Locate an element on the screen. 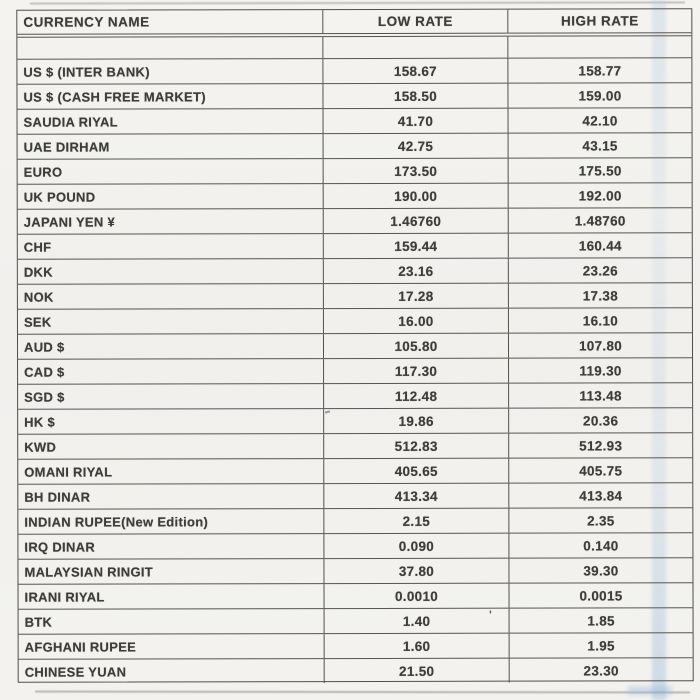 The image size is (700, 700). currency-name-cell: CHF is located at coordinates (170, 246).